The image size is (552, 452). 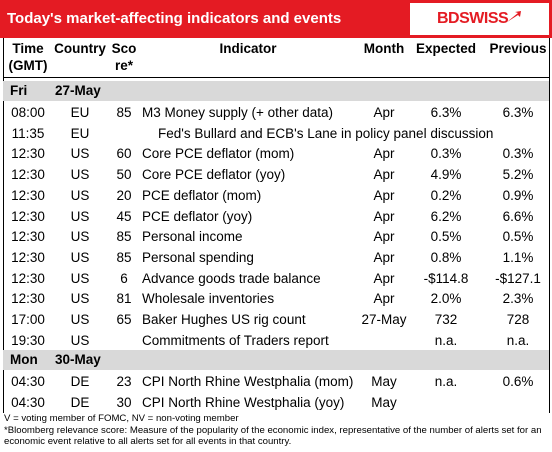 I want to click on cell-score: 23, so click(x=124, y=382).